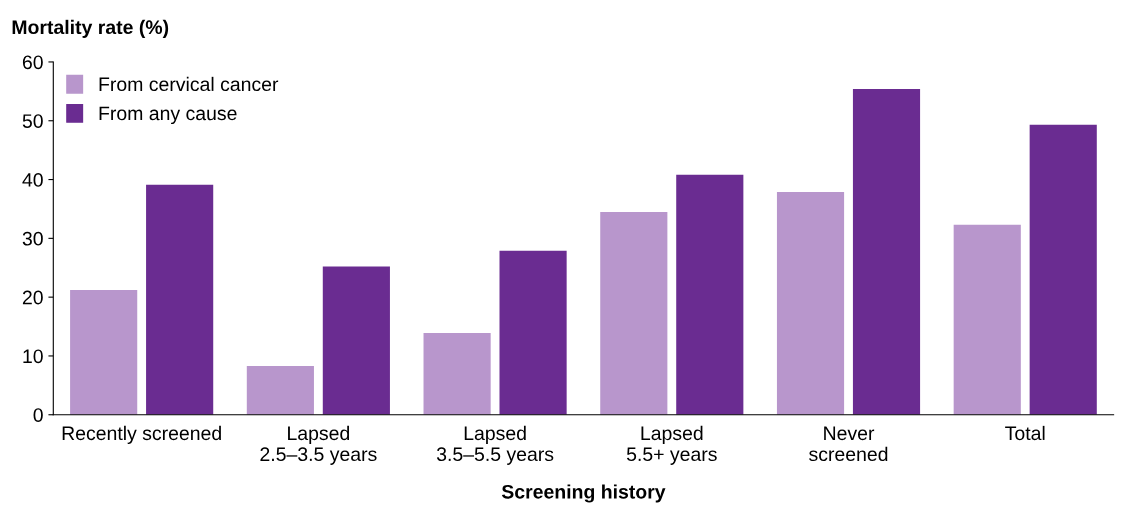  I want to click on x-tick-label: Total, so click(1025, 433).